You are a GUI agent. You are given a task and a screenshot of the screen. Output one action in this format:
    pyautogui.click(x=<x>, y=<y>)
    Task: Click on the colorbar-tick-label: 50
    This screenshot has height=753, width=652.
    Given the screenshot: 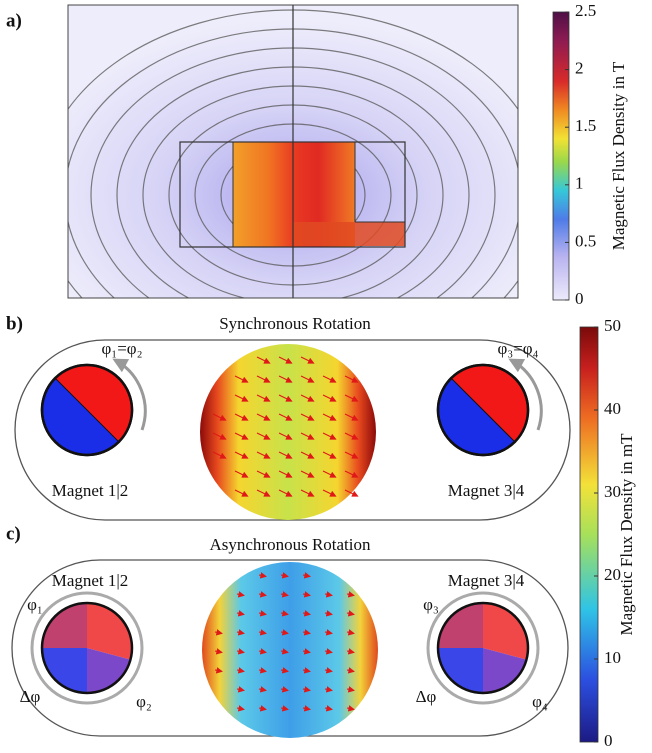 What is the action you would take?
    pyautogui.click(x=612, y=325)
    